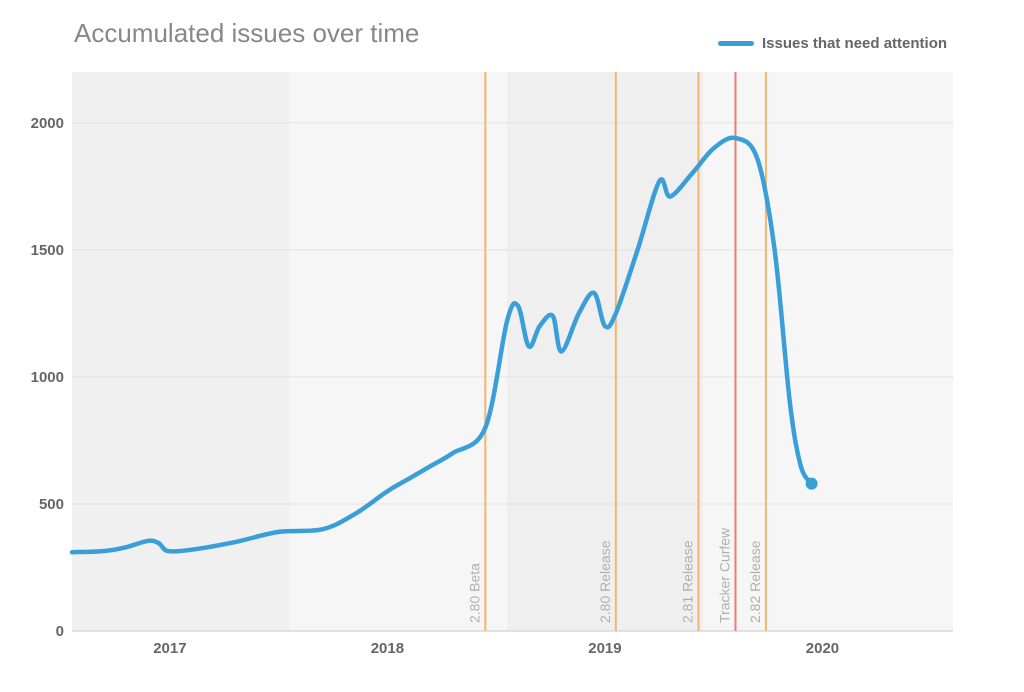 Image resolution: width=1024 pixels, height=692 pixels. I want to click on annotation-label: 2.80 Beta, so click(474, 593).